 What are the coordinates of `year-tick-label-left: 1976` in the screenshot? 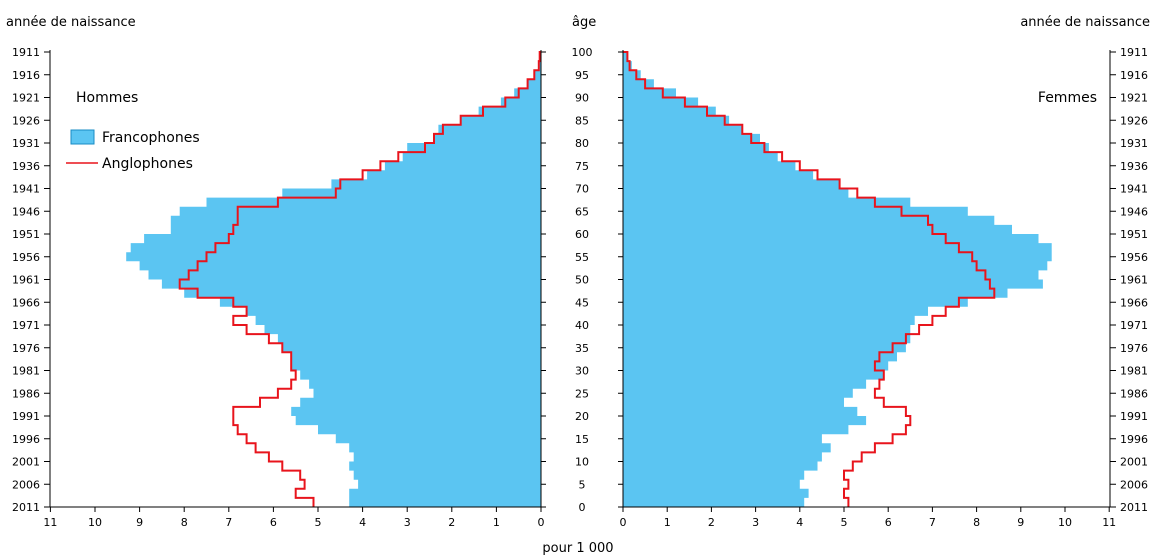 It's located at (26, 348).